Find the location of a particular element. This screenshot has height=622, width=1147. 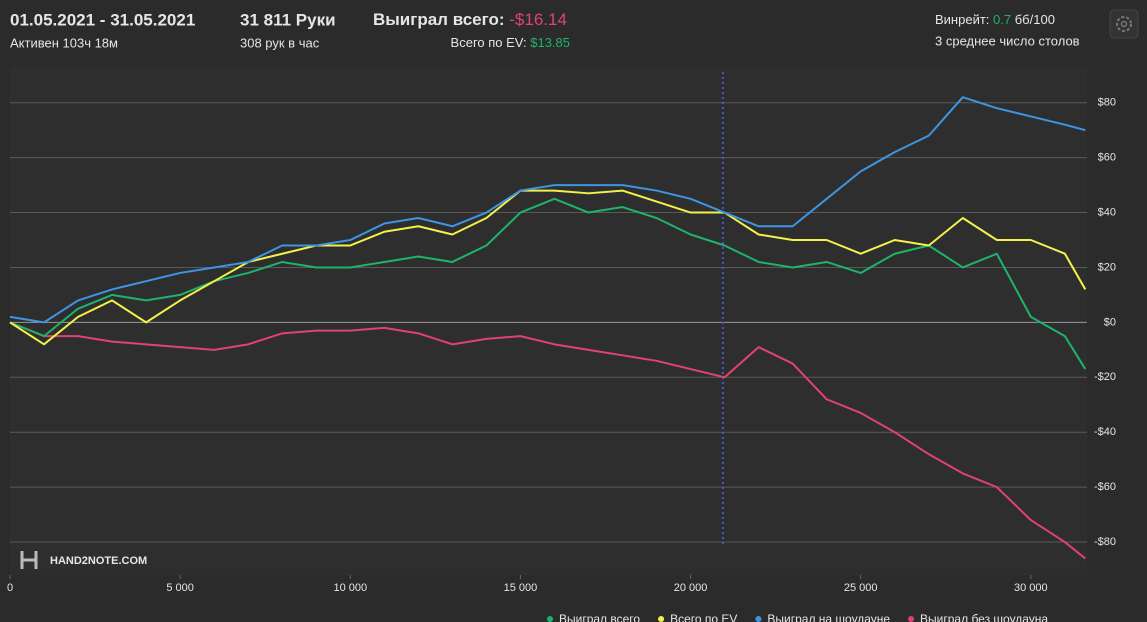

y-tick-label: -$20 is located at coordinates (1105, 377).